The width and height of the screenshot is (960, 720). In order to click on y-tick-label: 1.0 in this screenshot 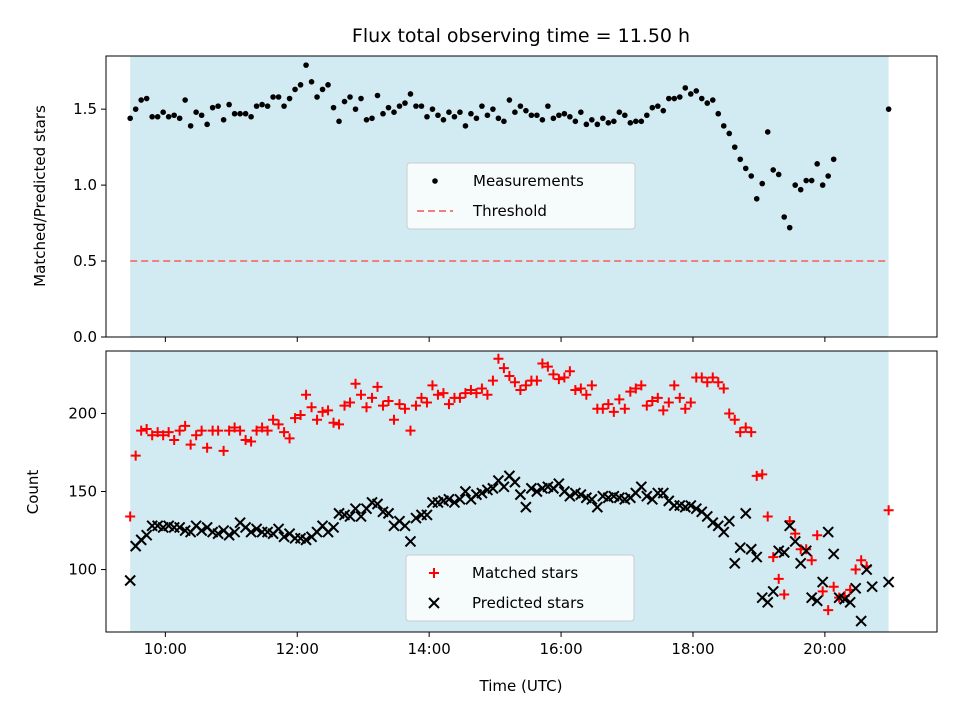, I will do `click(85, 185)`.